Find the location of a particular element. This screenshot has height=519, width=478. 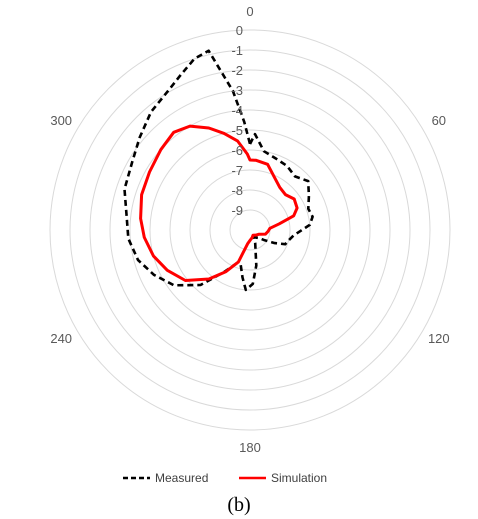

radial-tick-label: -2 is located at coordinates (237, 70).